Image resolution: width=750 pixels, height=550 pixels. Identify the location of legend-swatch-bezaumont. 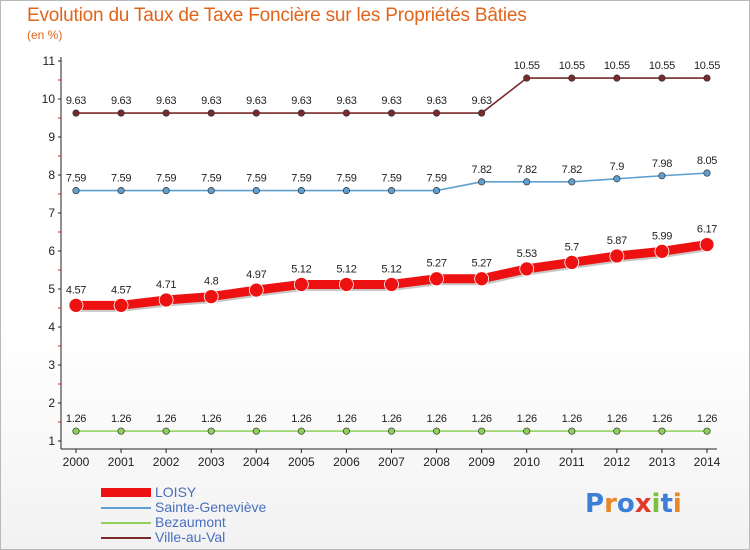
(126, 523).